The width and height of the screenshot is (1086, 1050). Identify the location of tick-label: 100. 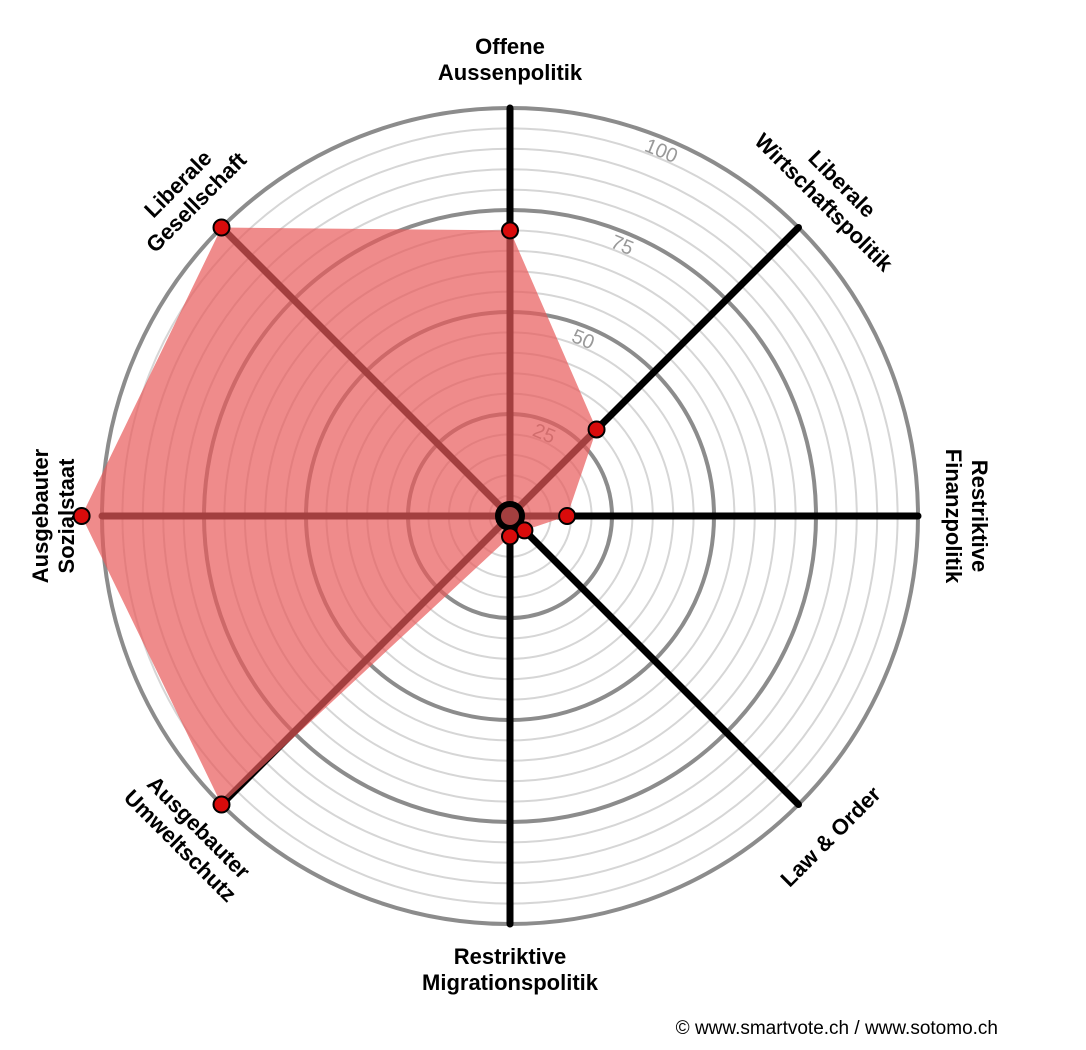
(660, 151).